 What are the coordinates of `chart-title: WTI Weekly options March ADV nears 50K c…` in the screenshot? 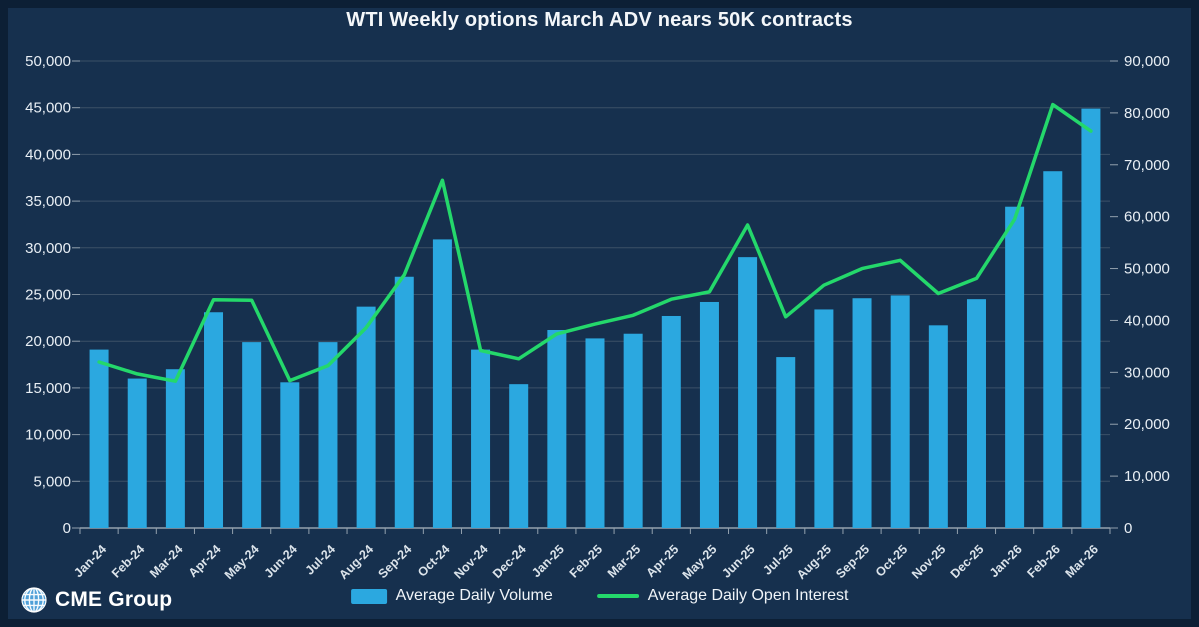 It's located at (599, 20).